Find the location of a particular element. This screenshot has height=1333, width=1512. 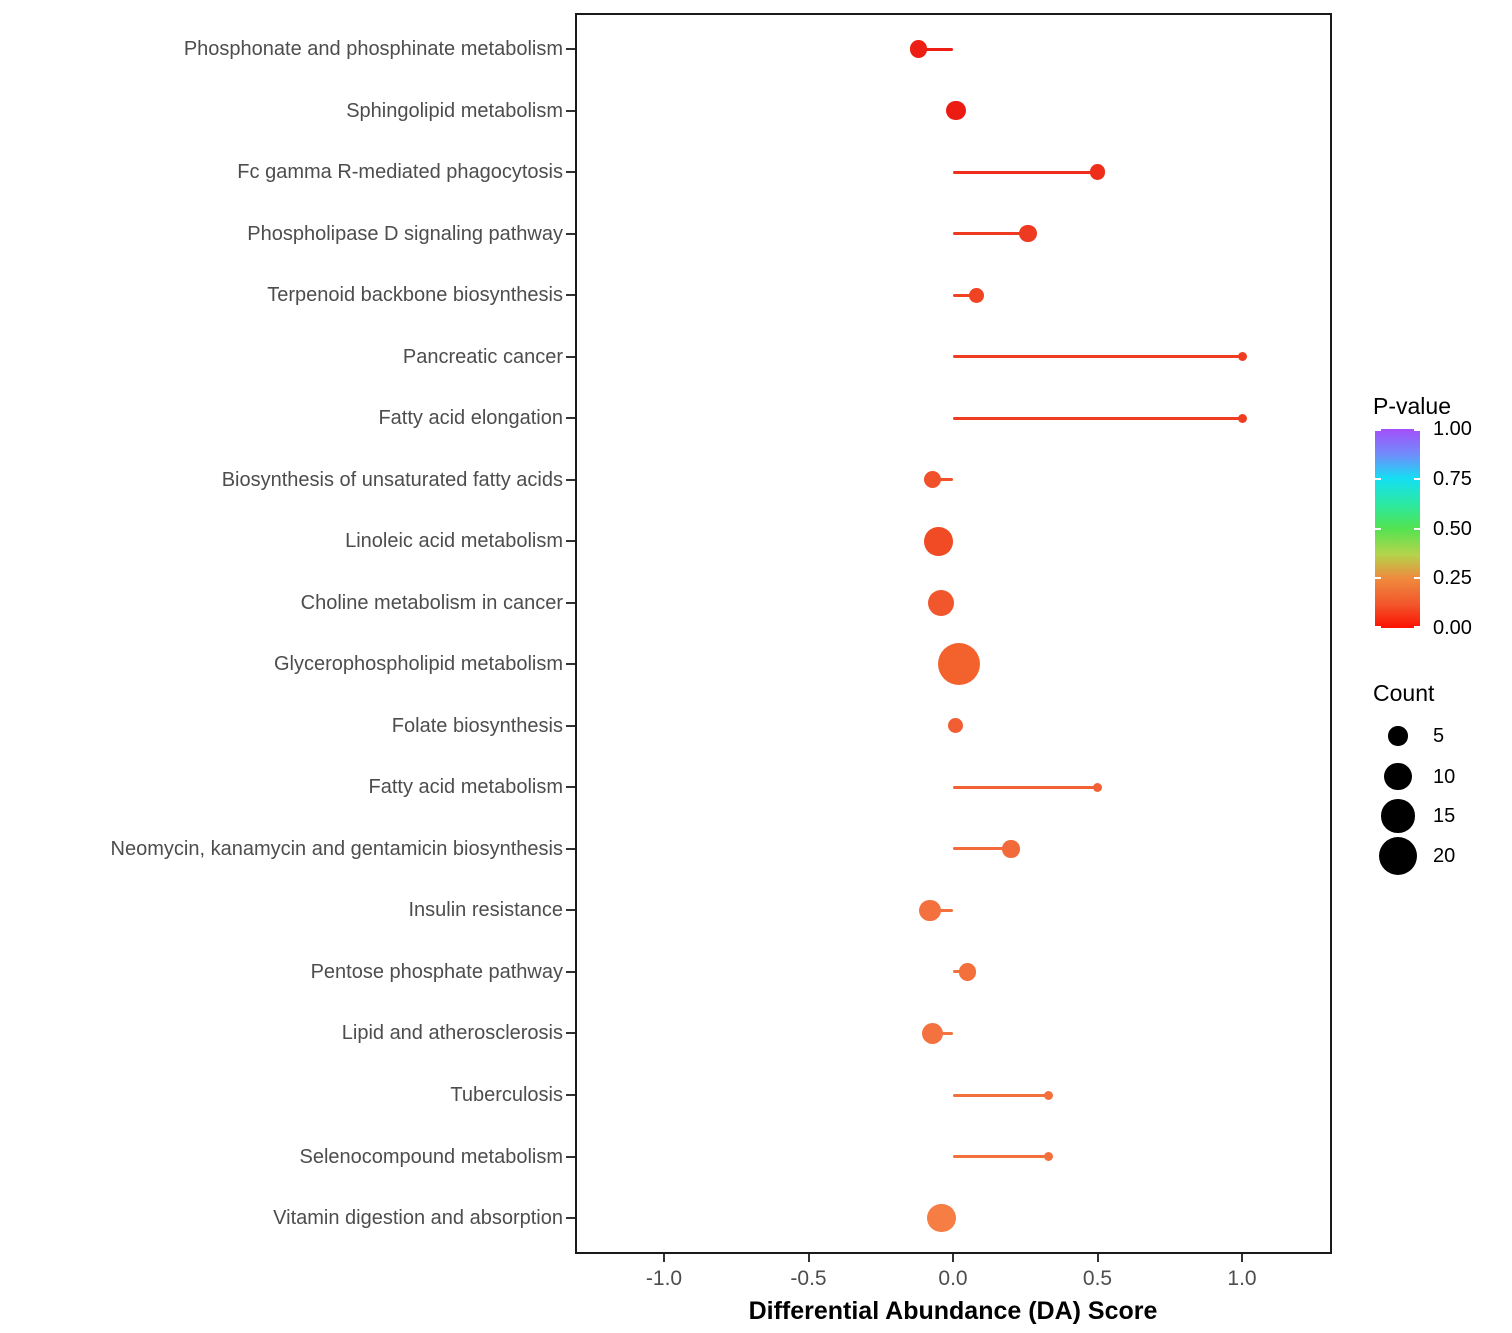

pathway-label: Fatty acid elongation is located at coordinates (470, 418).